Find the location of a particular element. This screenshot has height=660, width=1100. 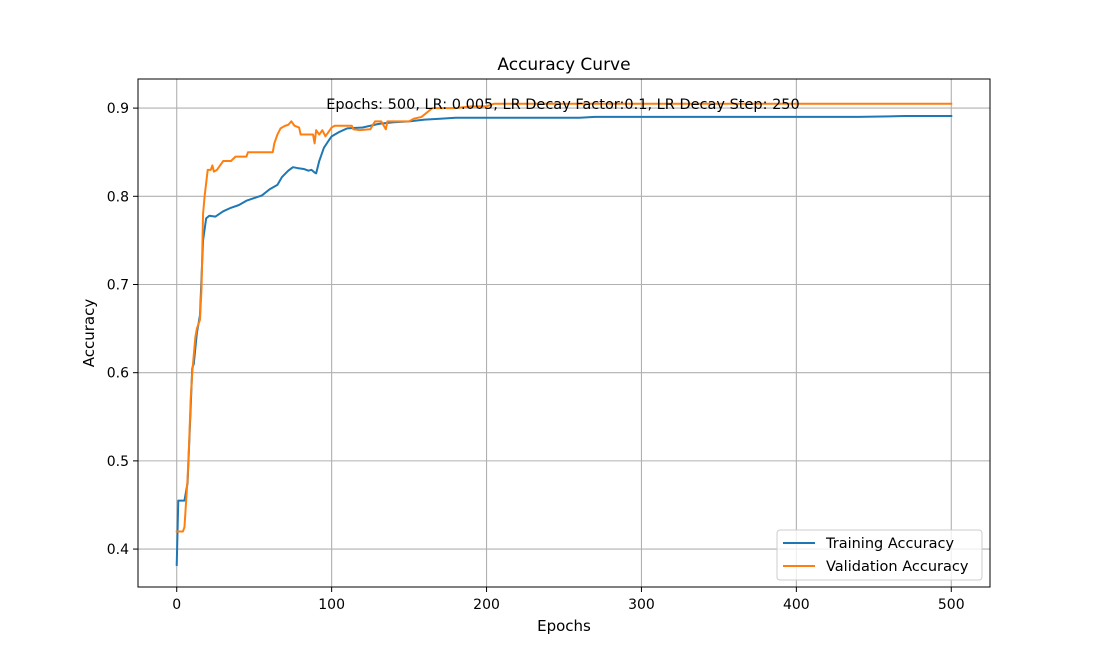

legend-box is located at coordinates (879, 555).